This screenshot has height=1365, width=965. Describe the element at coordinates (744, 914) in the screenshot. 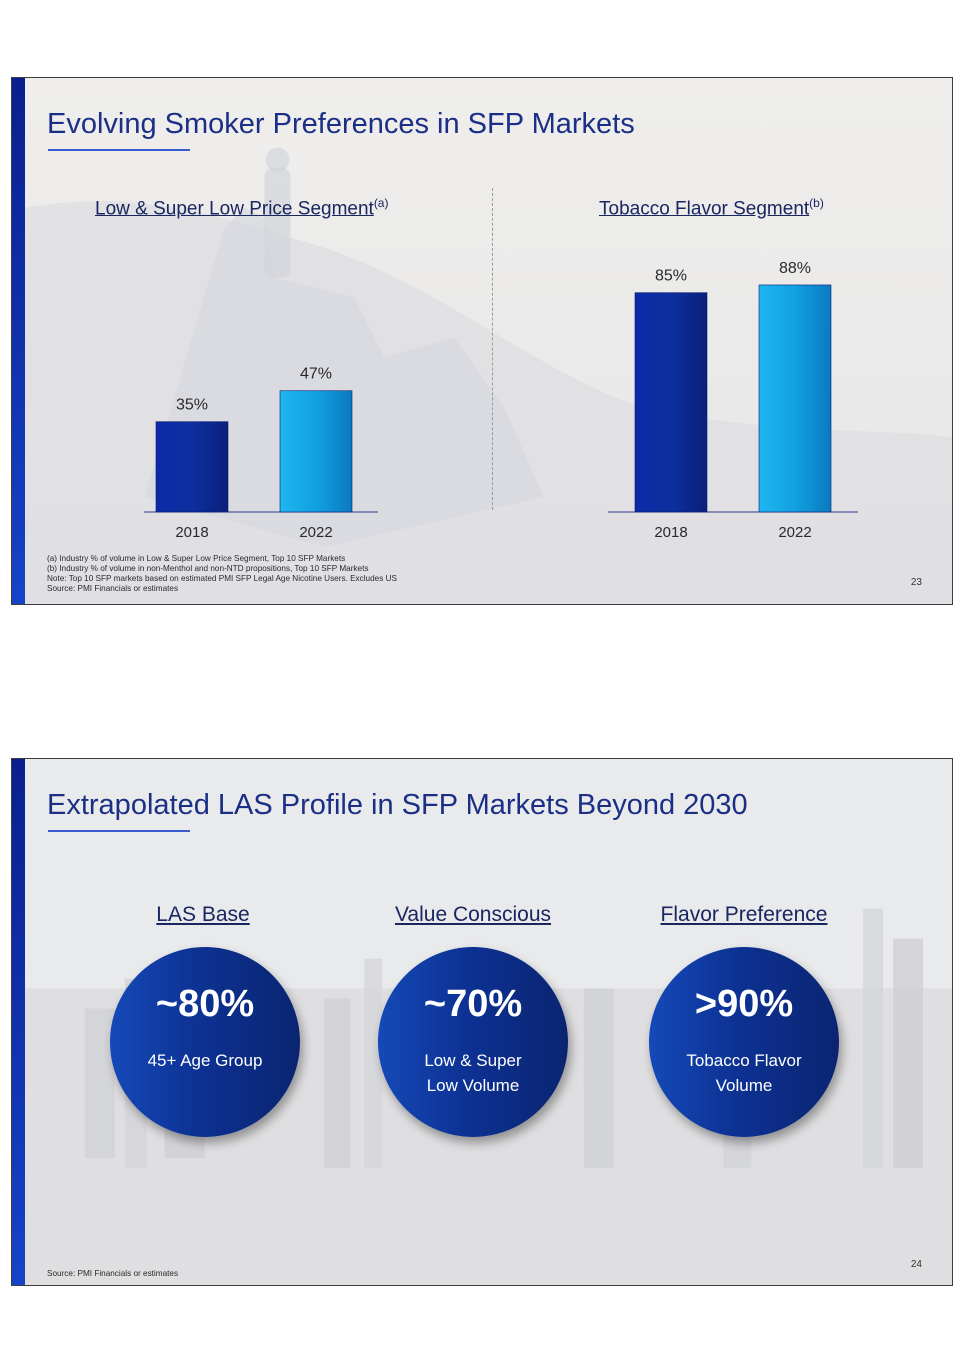

I see `heading-flavor-preference: Flavor Preference` at that location.